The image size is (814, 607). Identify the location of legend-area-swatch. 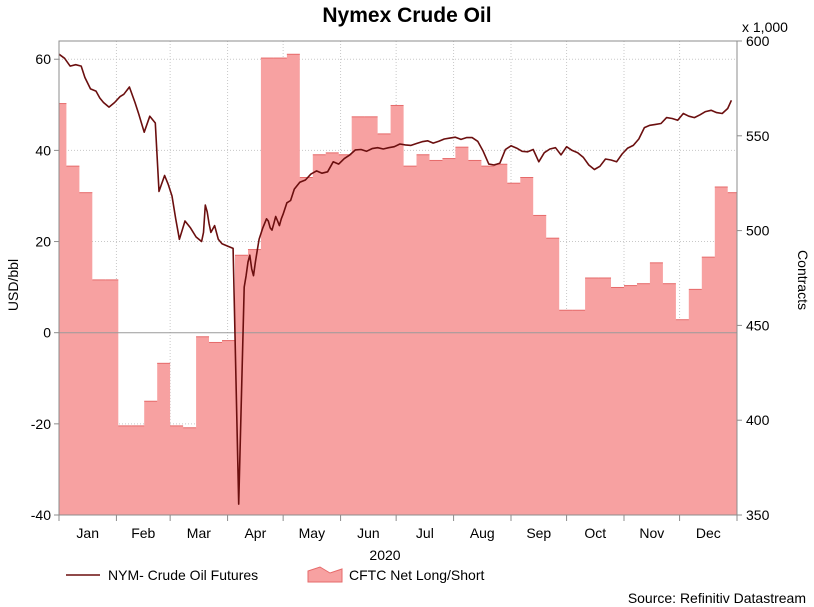
(325, 574).